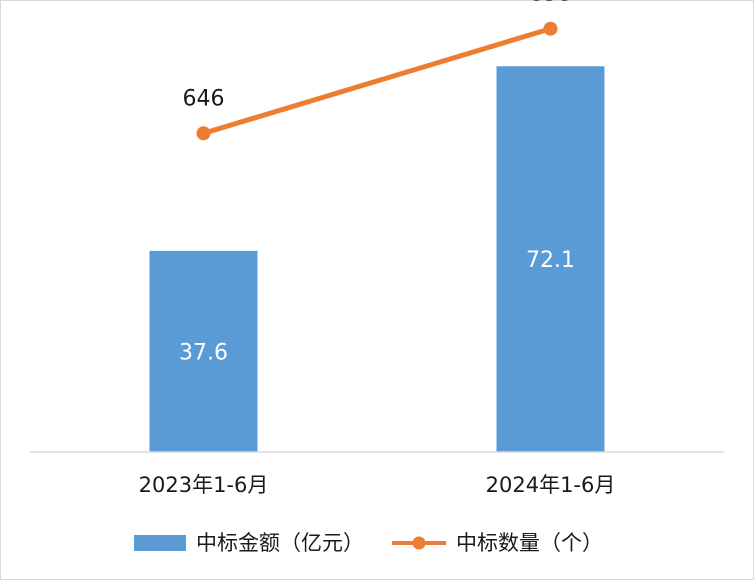 This screenshot has height=582, width=756. I want to click on bar-data-label-0: 37.6, so click(203, 352).